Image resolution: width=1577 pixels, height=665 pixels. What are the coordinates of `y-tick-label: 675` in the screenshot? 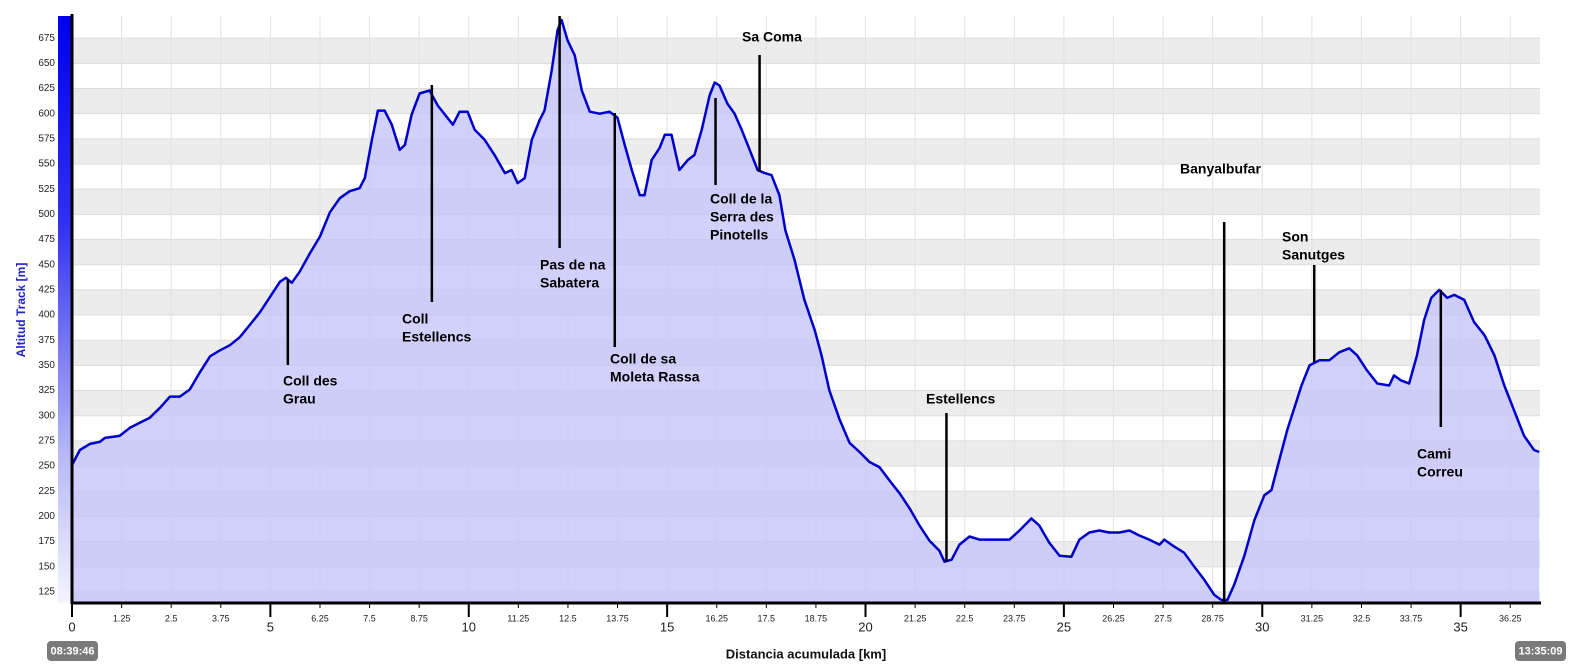 It's located at (46, 38).